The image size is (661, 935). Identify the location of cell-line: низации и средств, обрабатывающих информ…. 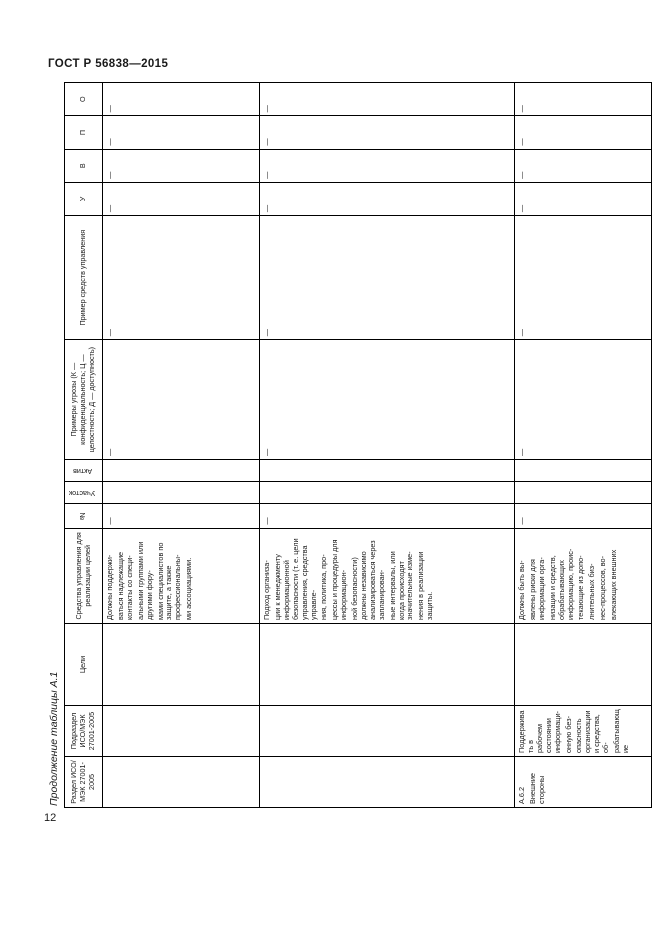
(561, 584).